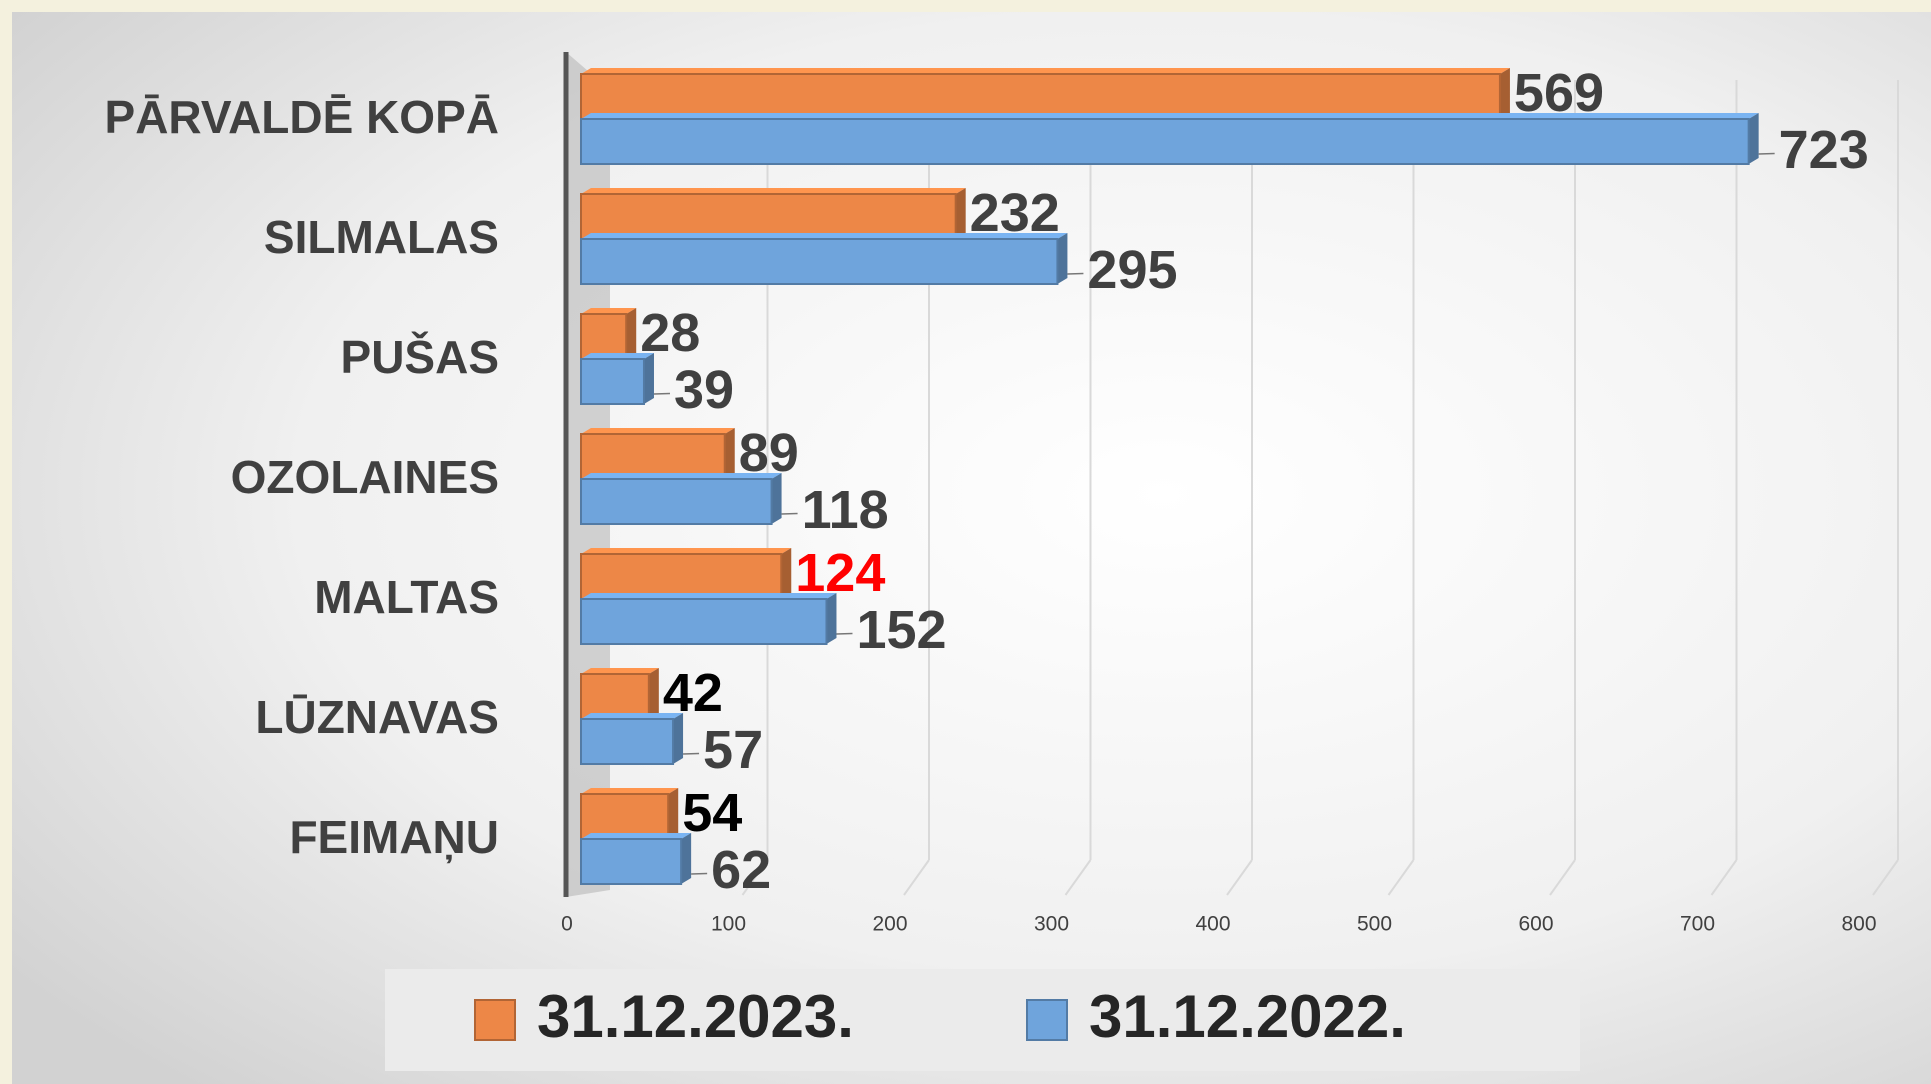  What do you see at coordinates (889, 924) in the screenshot?
I see `x-tick-label: 200` at bounding box center [889, 924].